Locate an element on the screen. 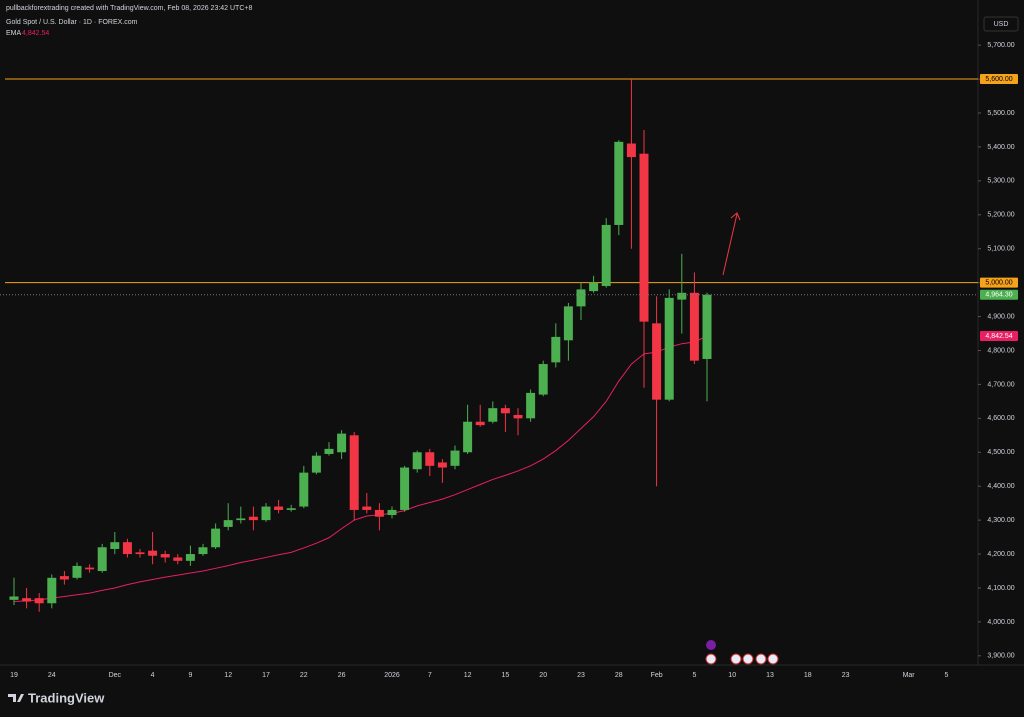  logo-icon is located at coordinates (16, 698).